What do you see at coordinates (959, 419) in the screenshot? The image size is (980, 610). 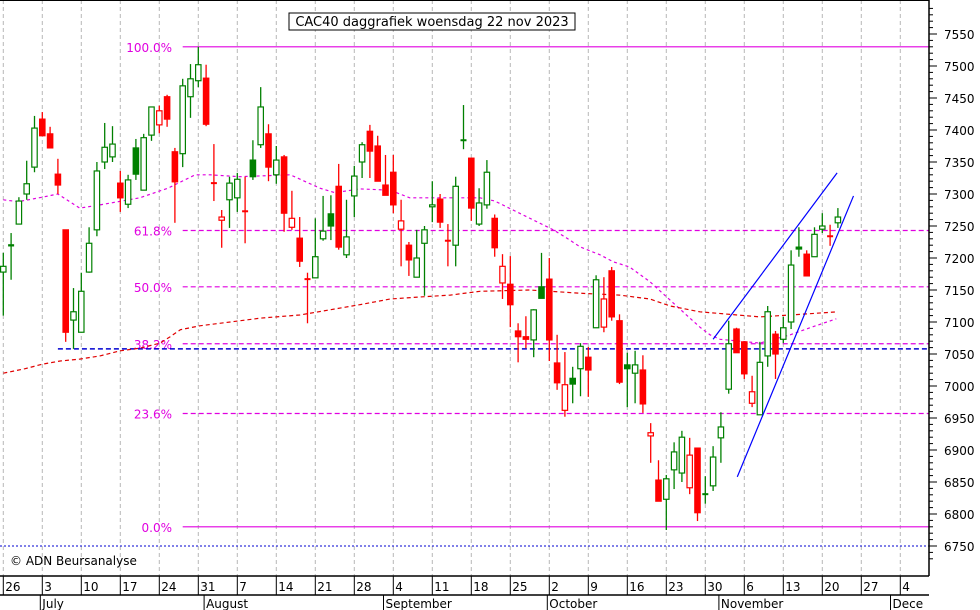 I see `price-tick-label: 6950` at bounding box center [959, 419].